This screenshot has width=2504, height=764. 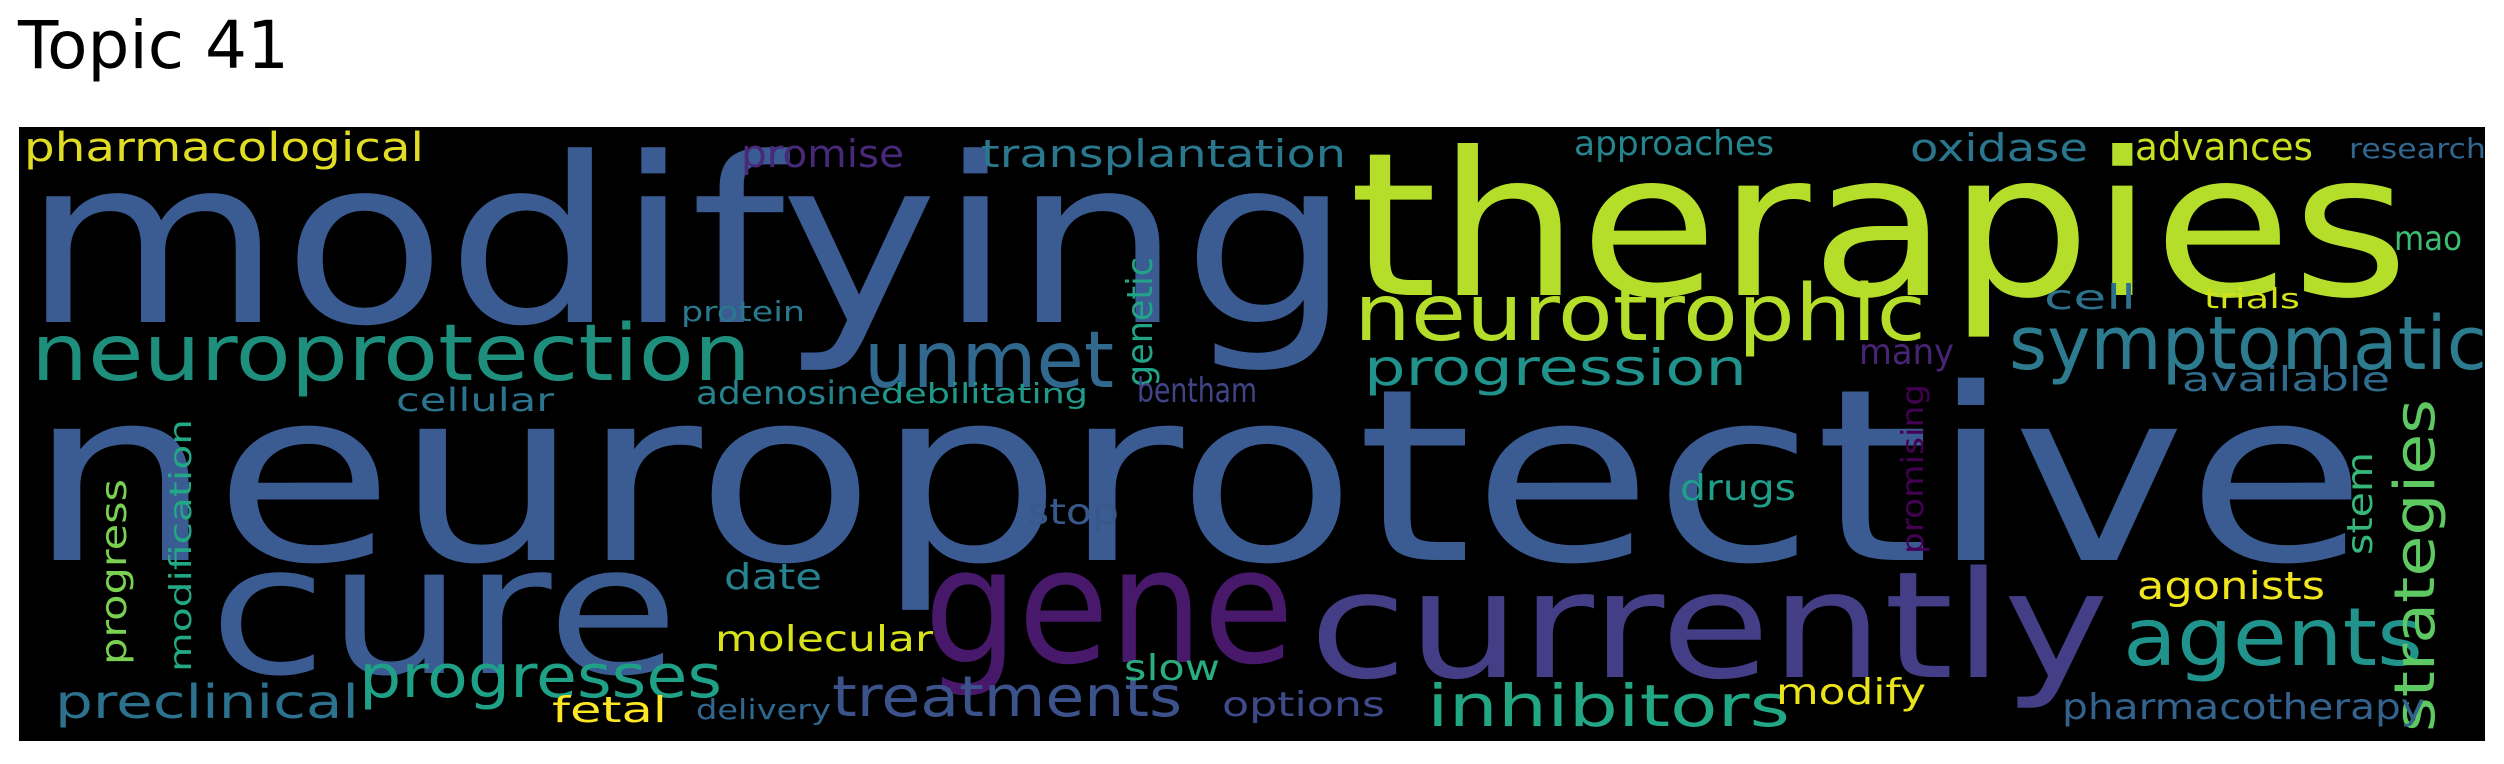 I want to click on cloud-word: mao, so click(x=2428, y=239).